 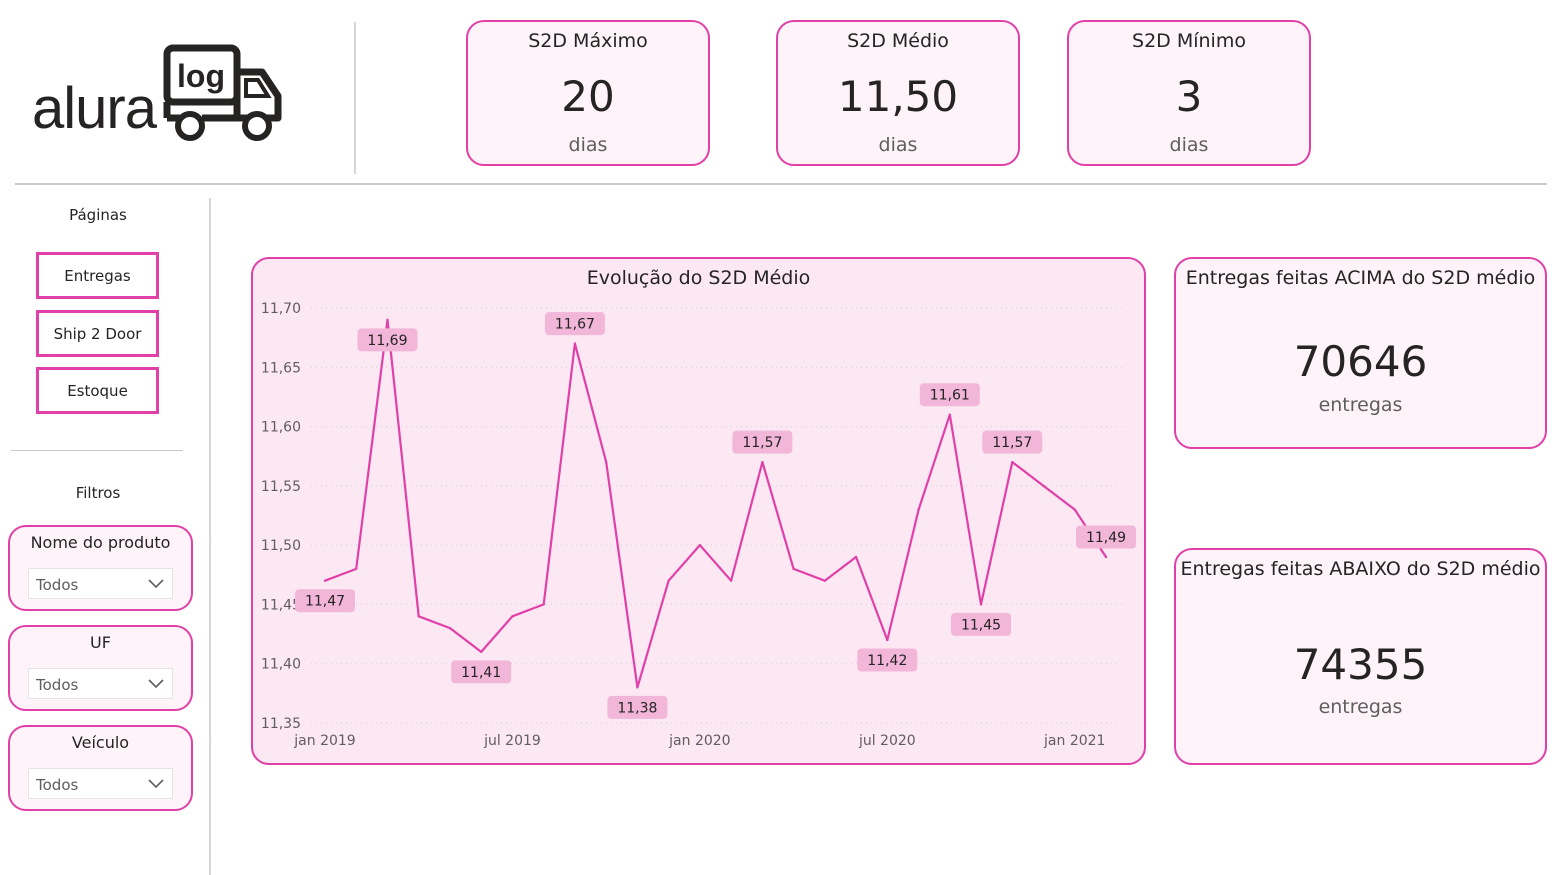 What do you see at coordinates (588, 41) in the screenshot?
I see `kpi-title: S2D Máximo` at bounding box center [588, 41].